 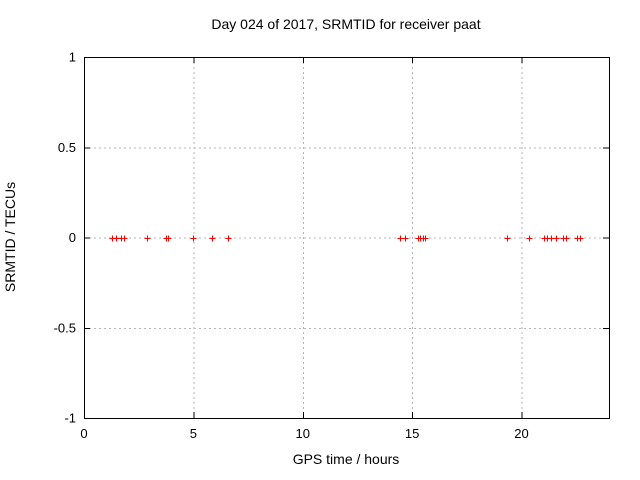 I want to click on x-tick-label: 0, so click(x=83, y=433).